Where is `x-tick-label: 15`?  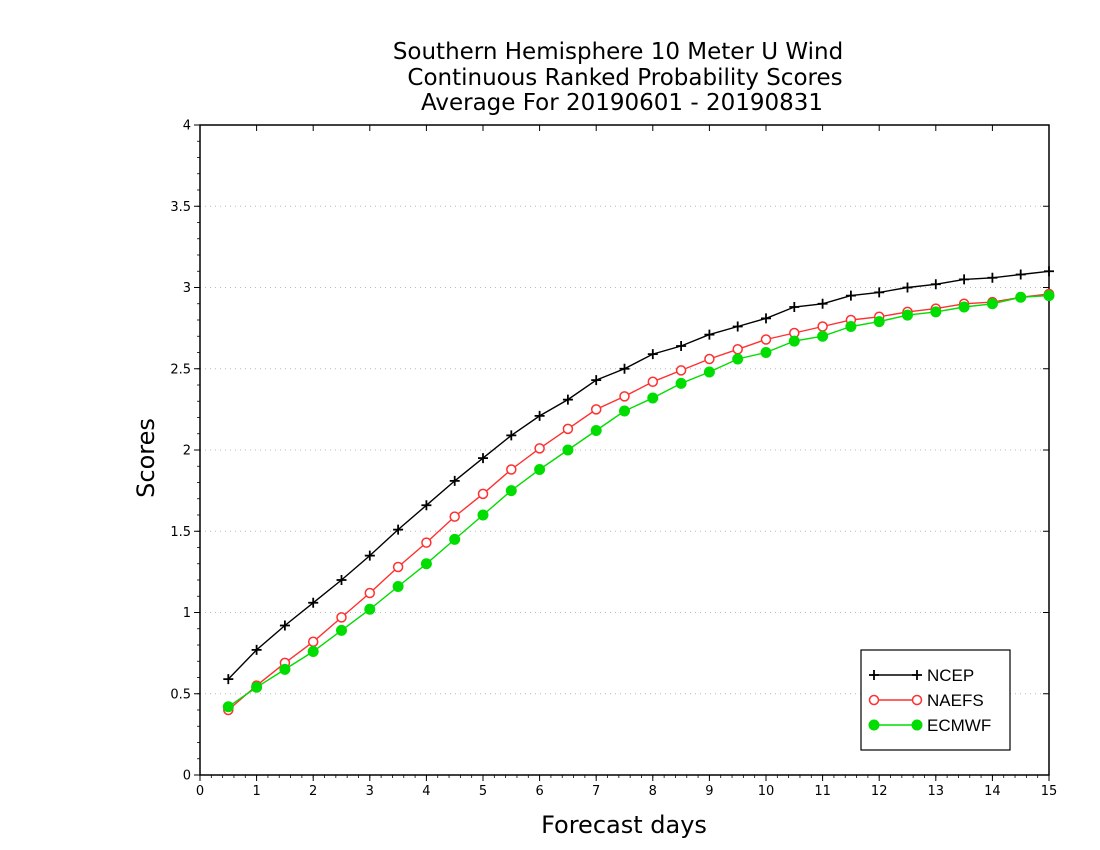
x-tick-label: 15 is located at coordinates (1049, 791).